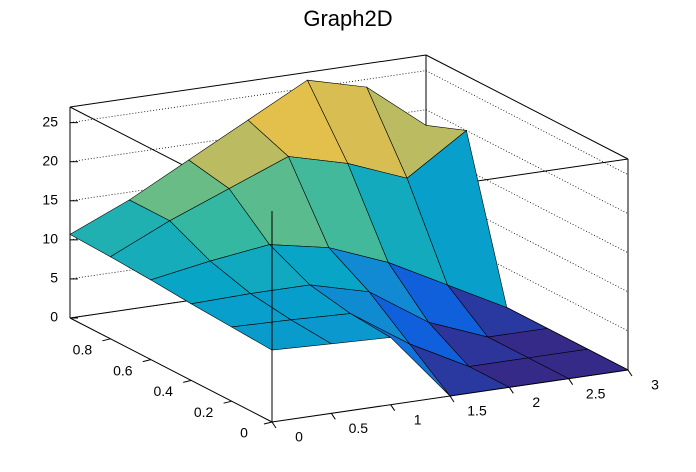 This screenshot has height=472, width=696. Describe the element at coordinates (536, 402) in the screenshot. I see `x-tick-label: 2` at that location.